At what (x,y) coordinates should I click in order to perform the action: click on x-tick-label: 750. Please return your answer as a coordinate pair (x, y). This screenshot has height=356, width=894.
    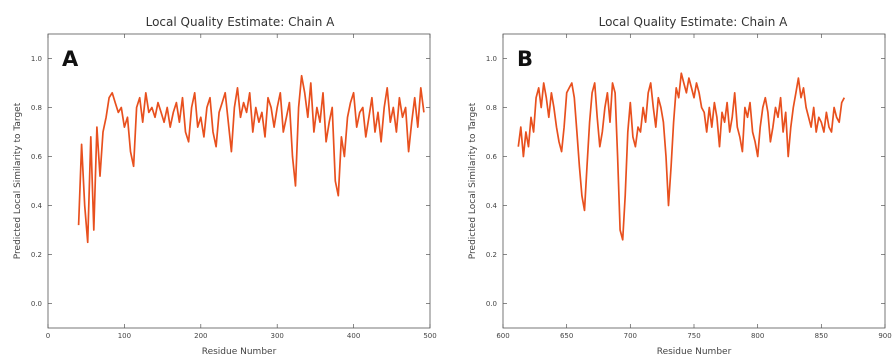
    Looking at the image, I should click on (693, 336).